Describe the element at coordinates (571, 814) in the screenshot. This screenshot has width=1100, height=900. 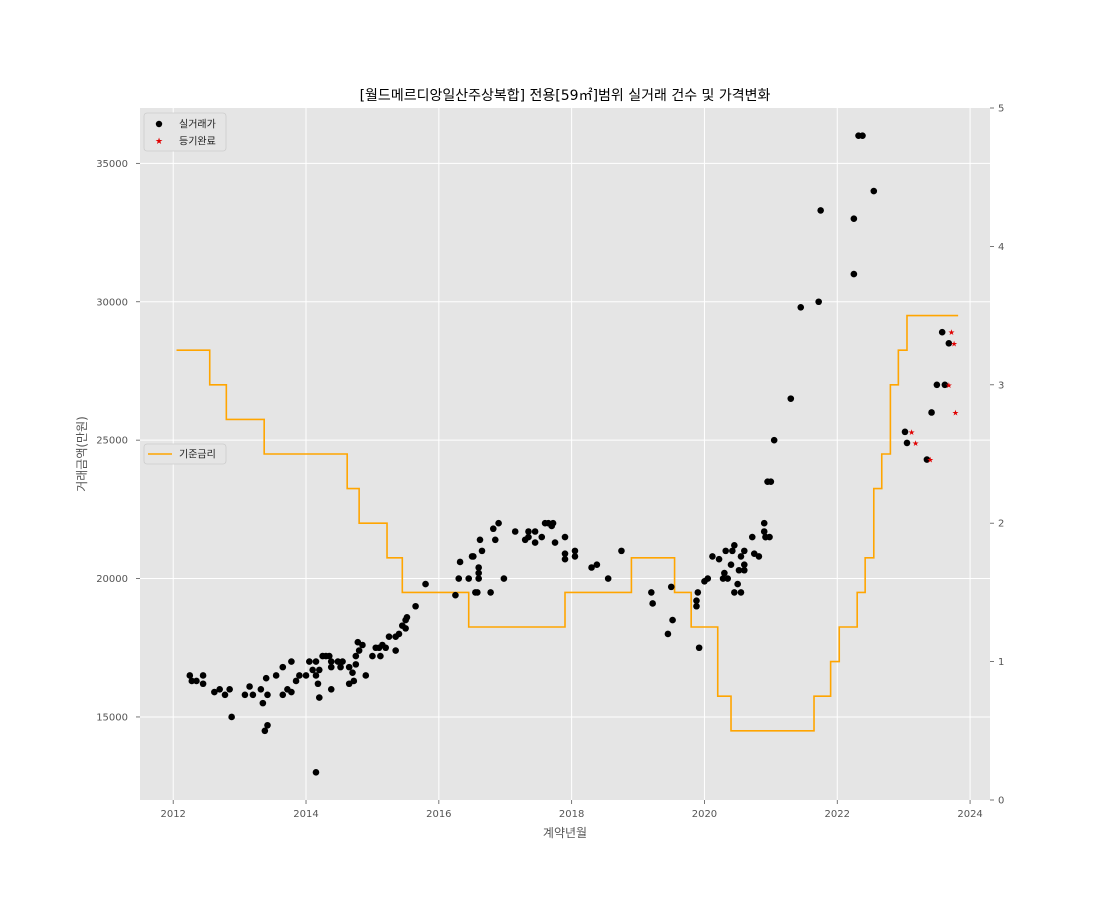
I see `x-tick-label: 2018` at that location.